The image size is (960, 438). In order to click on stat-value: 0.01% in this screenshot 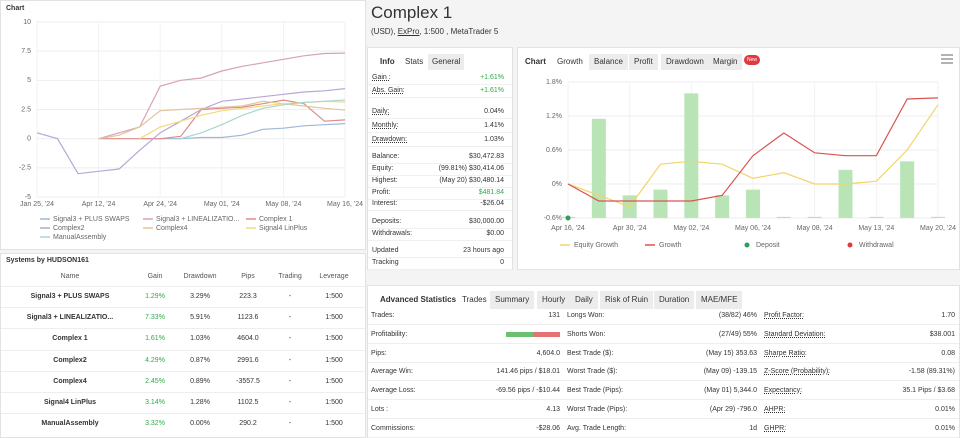, I will do `click(945, 409)`.